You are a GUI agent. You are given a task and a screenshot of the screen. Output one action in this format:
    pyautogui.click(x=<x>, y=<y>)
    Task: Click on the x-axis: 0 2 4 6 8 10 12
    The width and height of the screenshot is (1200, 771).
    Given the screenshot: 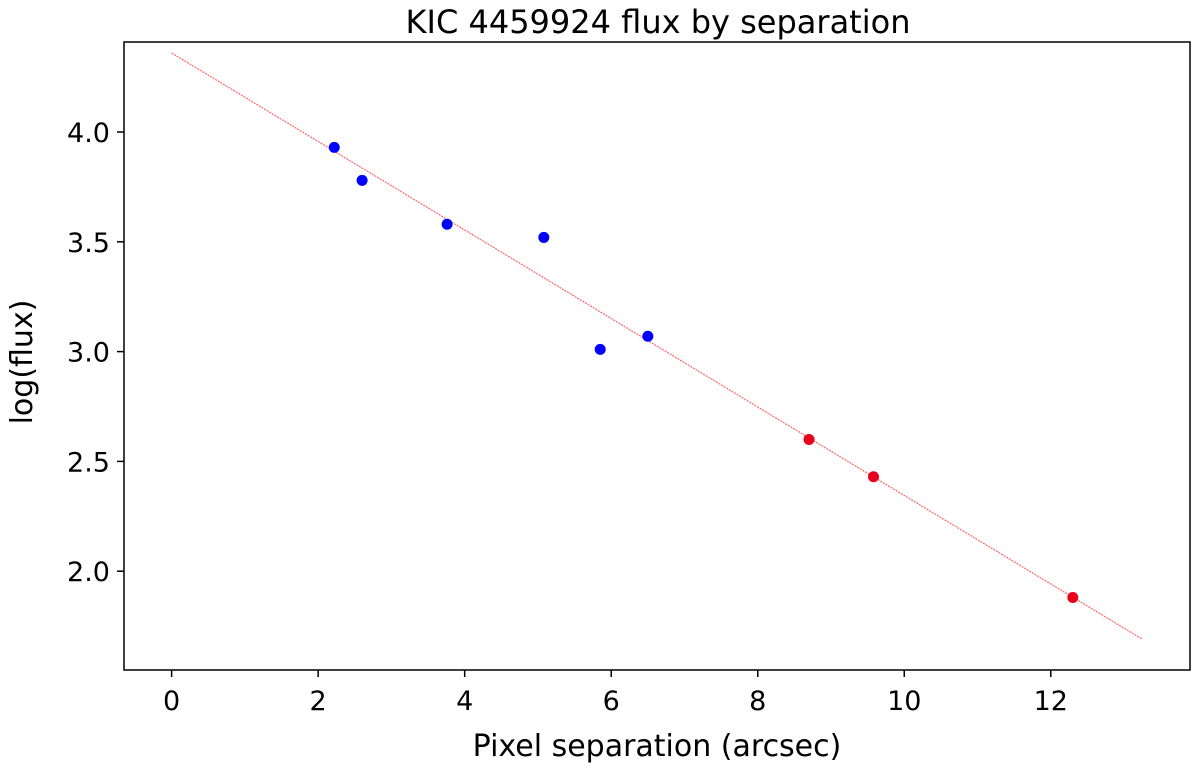 What is the action you would take?
    pyautogui.click(x=615, y=693)
    